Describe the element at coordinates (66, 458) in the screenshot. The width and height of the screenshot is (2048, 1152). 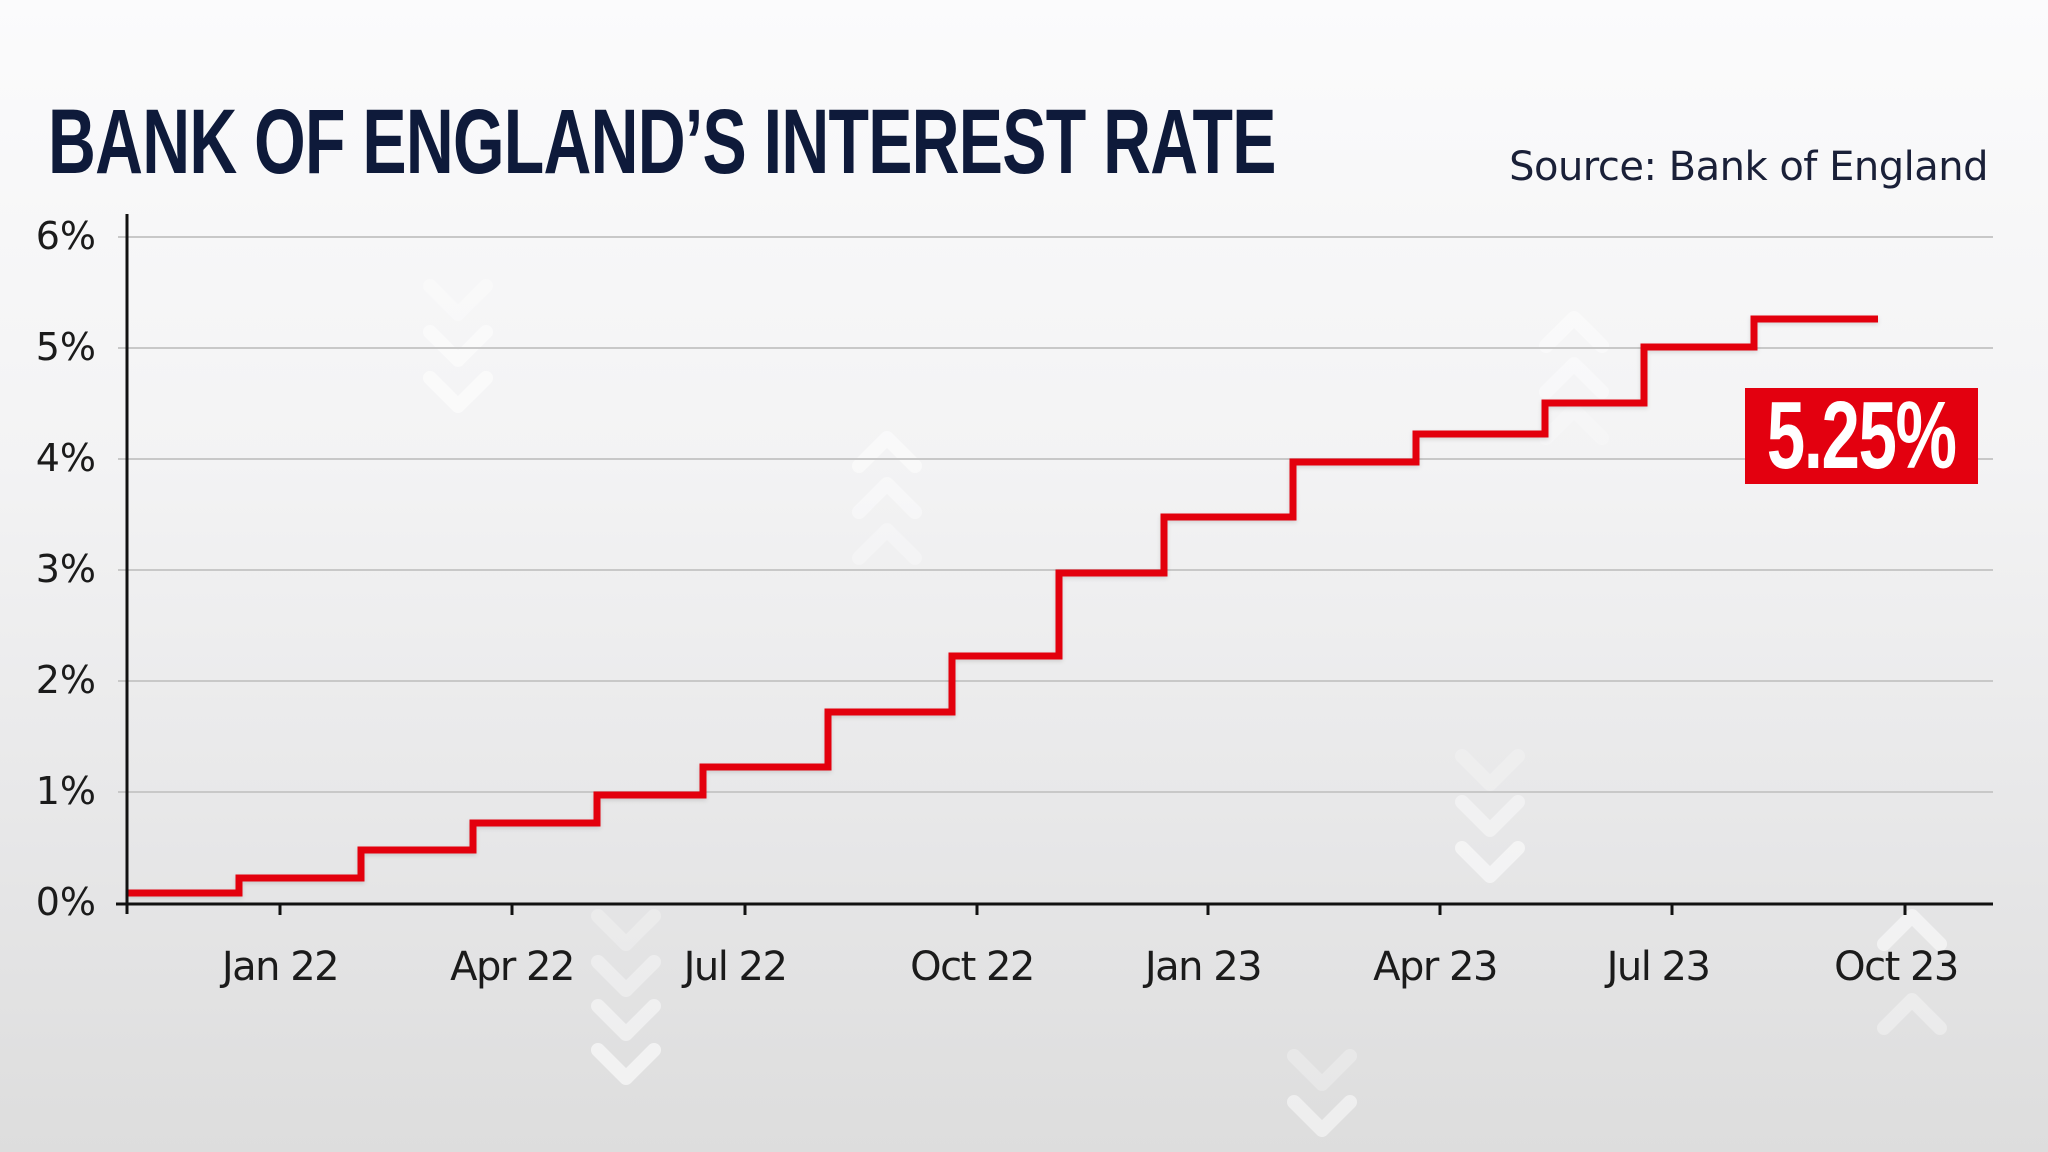
I see `y-tick-label: 4%` at that location.